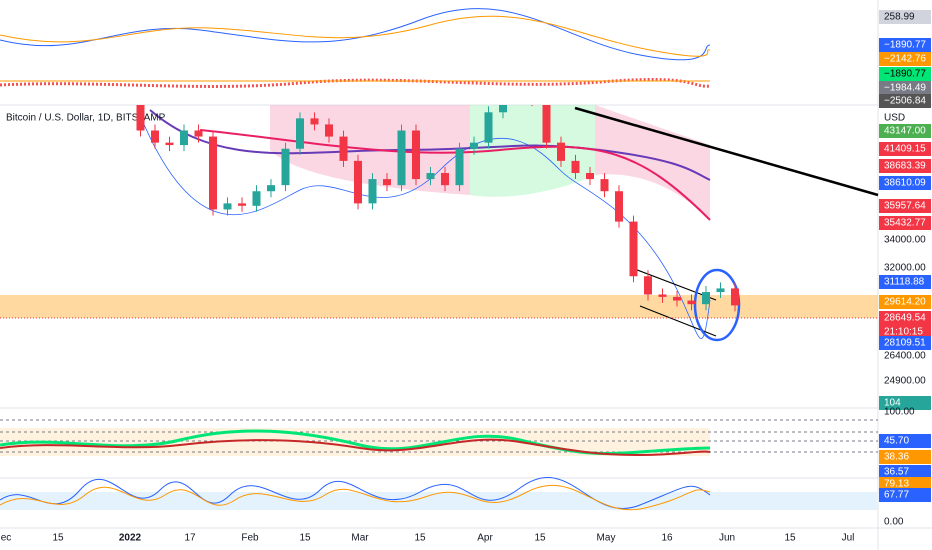 The image size is (932, 550). I want to click on time-label: Feb, so click(250, 538).